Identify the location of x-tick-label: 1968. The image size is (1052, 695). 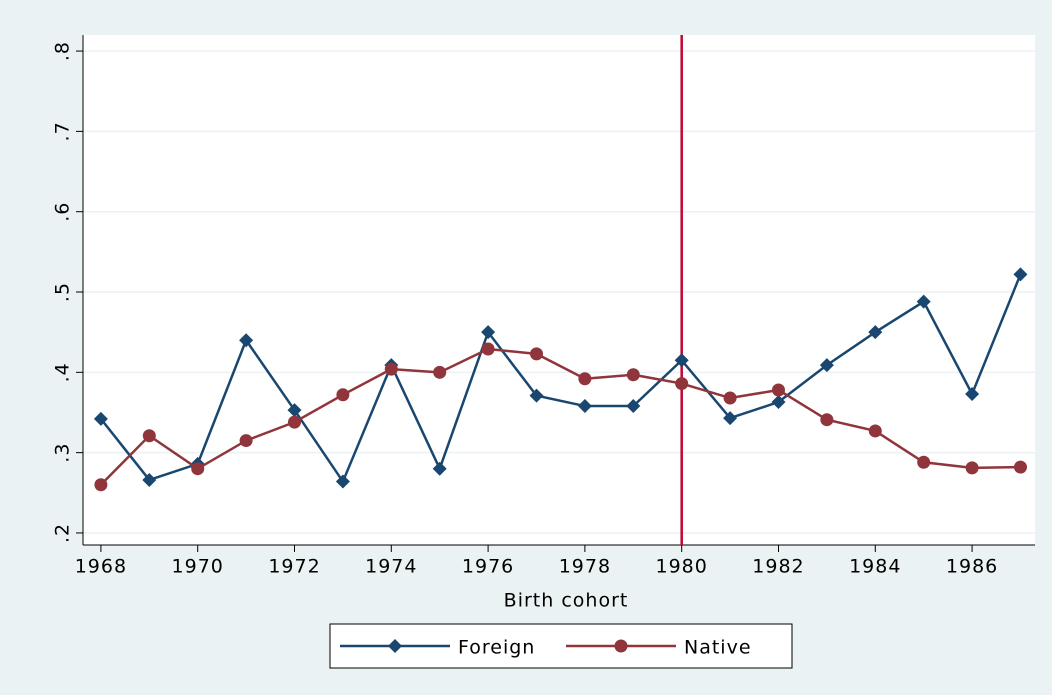
(101, 567).